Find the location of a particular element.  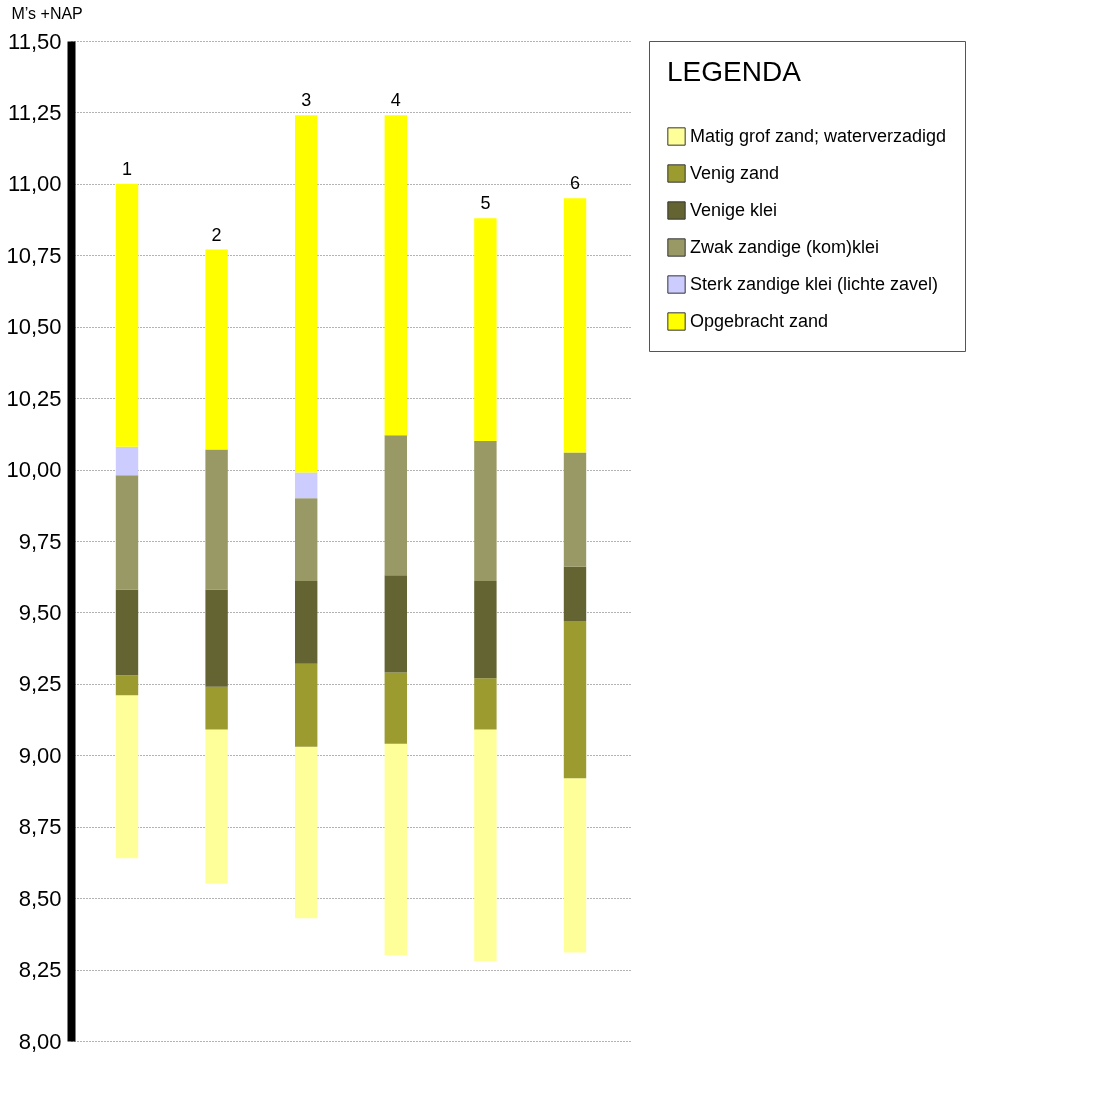

legend-label: Zwak zandige (kom)klei is located at coordinates (785, 246).